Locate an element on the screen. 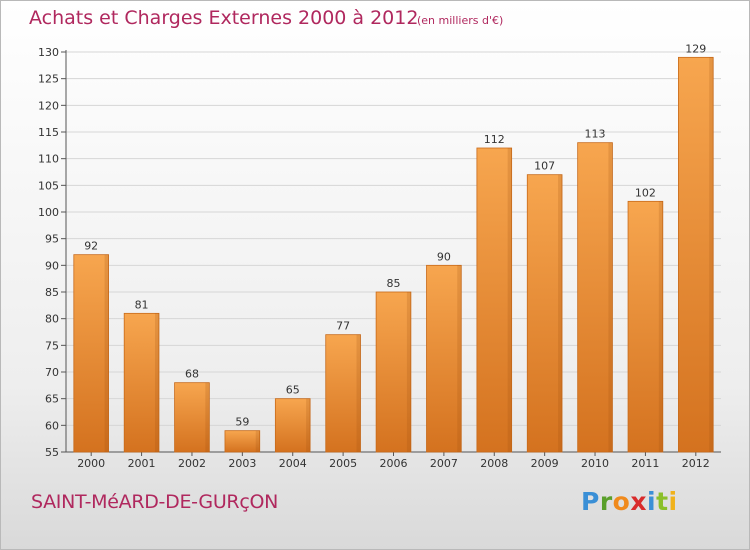  y-tick-label: 95 is located at coordinates (52, 239).